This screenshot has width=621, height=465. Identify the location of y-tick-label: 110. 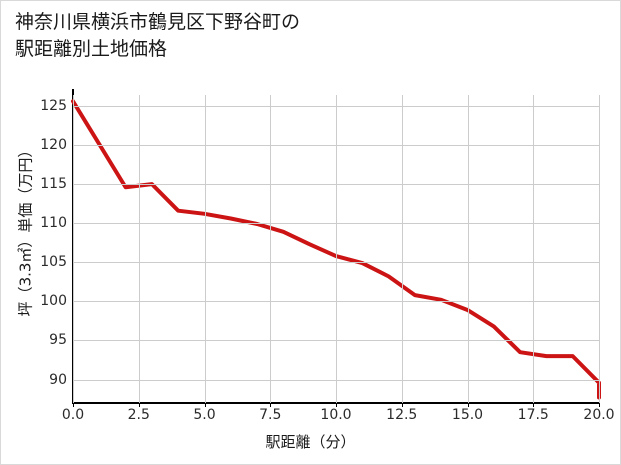
(53, 223).